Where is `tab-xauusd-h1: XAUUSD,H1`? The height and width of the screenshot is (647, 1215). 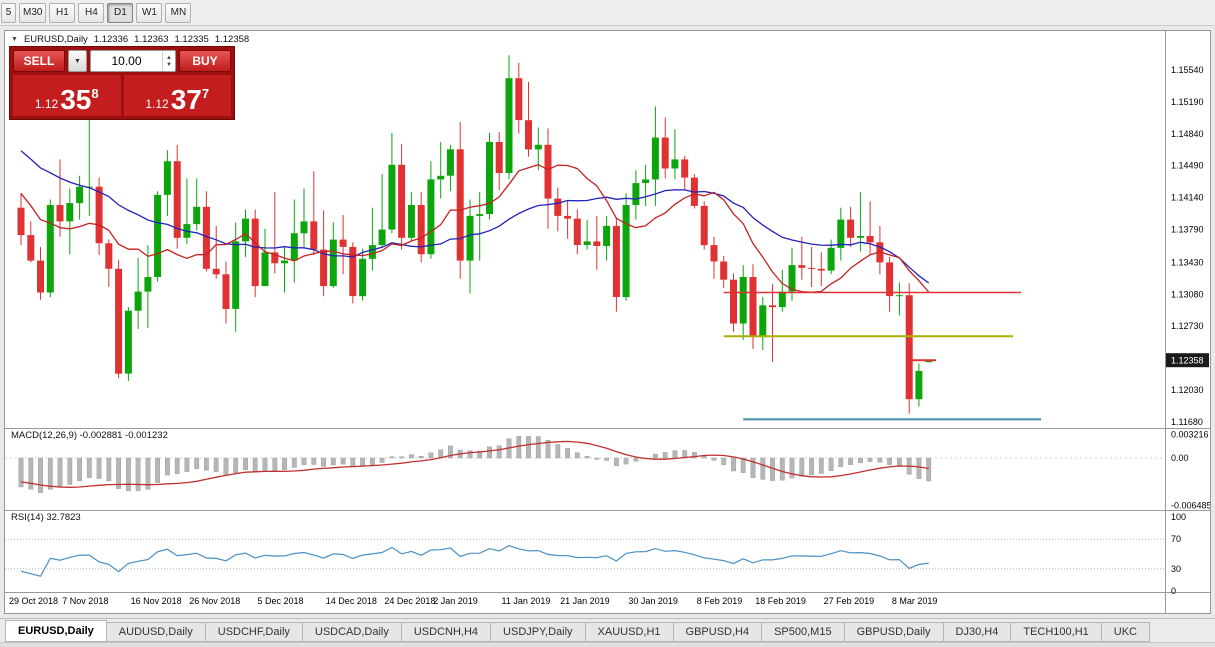
tab-xauusd-h1: XAUUSD,H1 is located at coordinates (629, 632).